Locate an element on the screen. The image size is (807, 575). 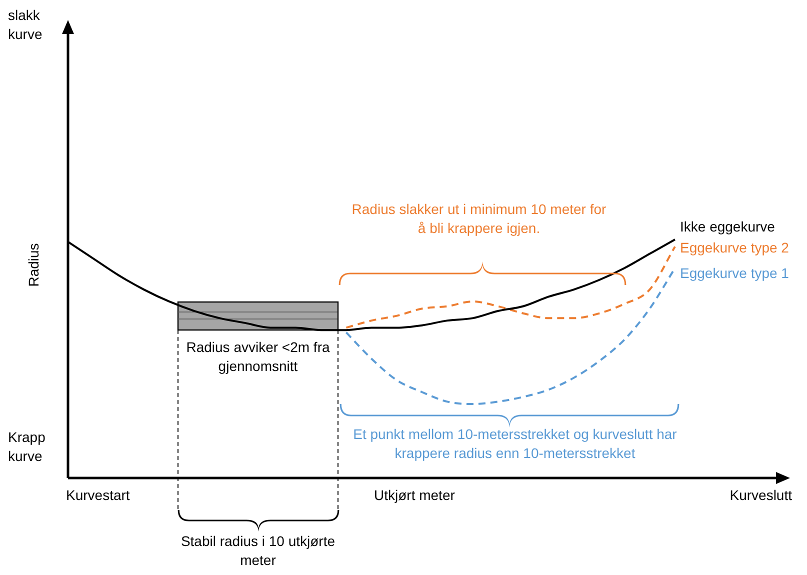
text: Kurveslutt is located at coordinates (760, 495).